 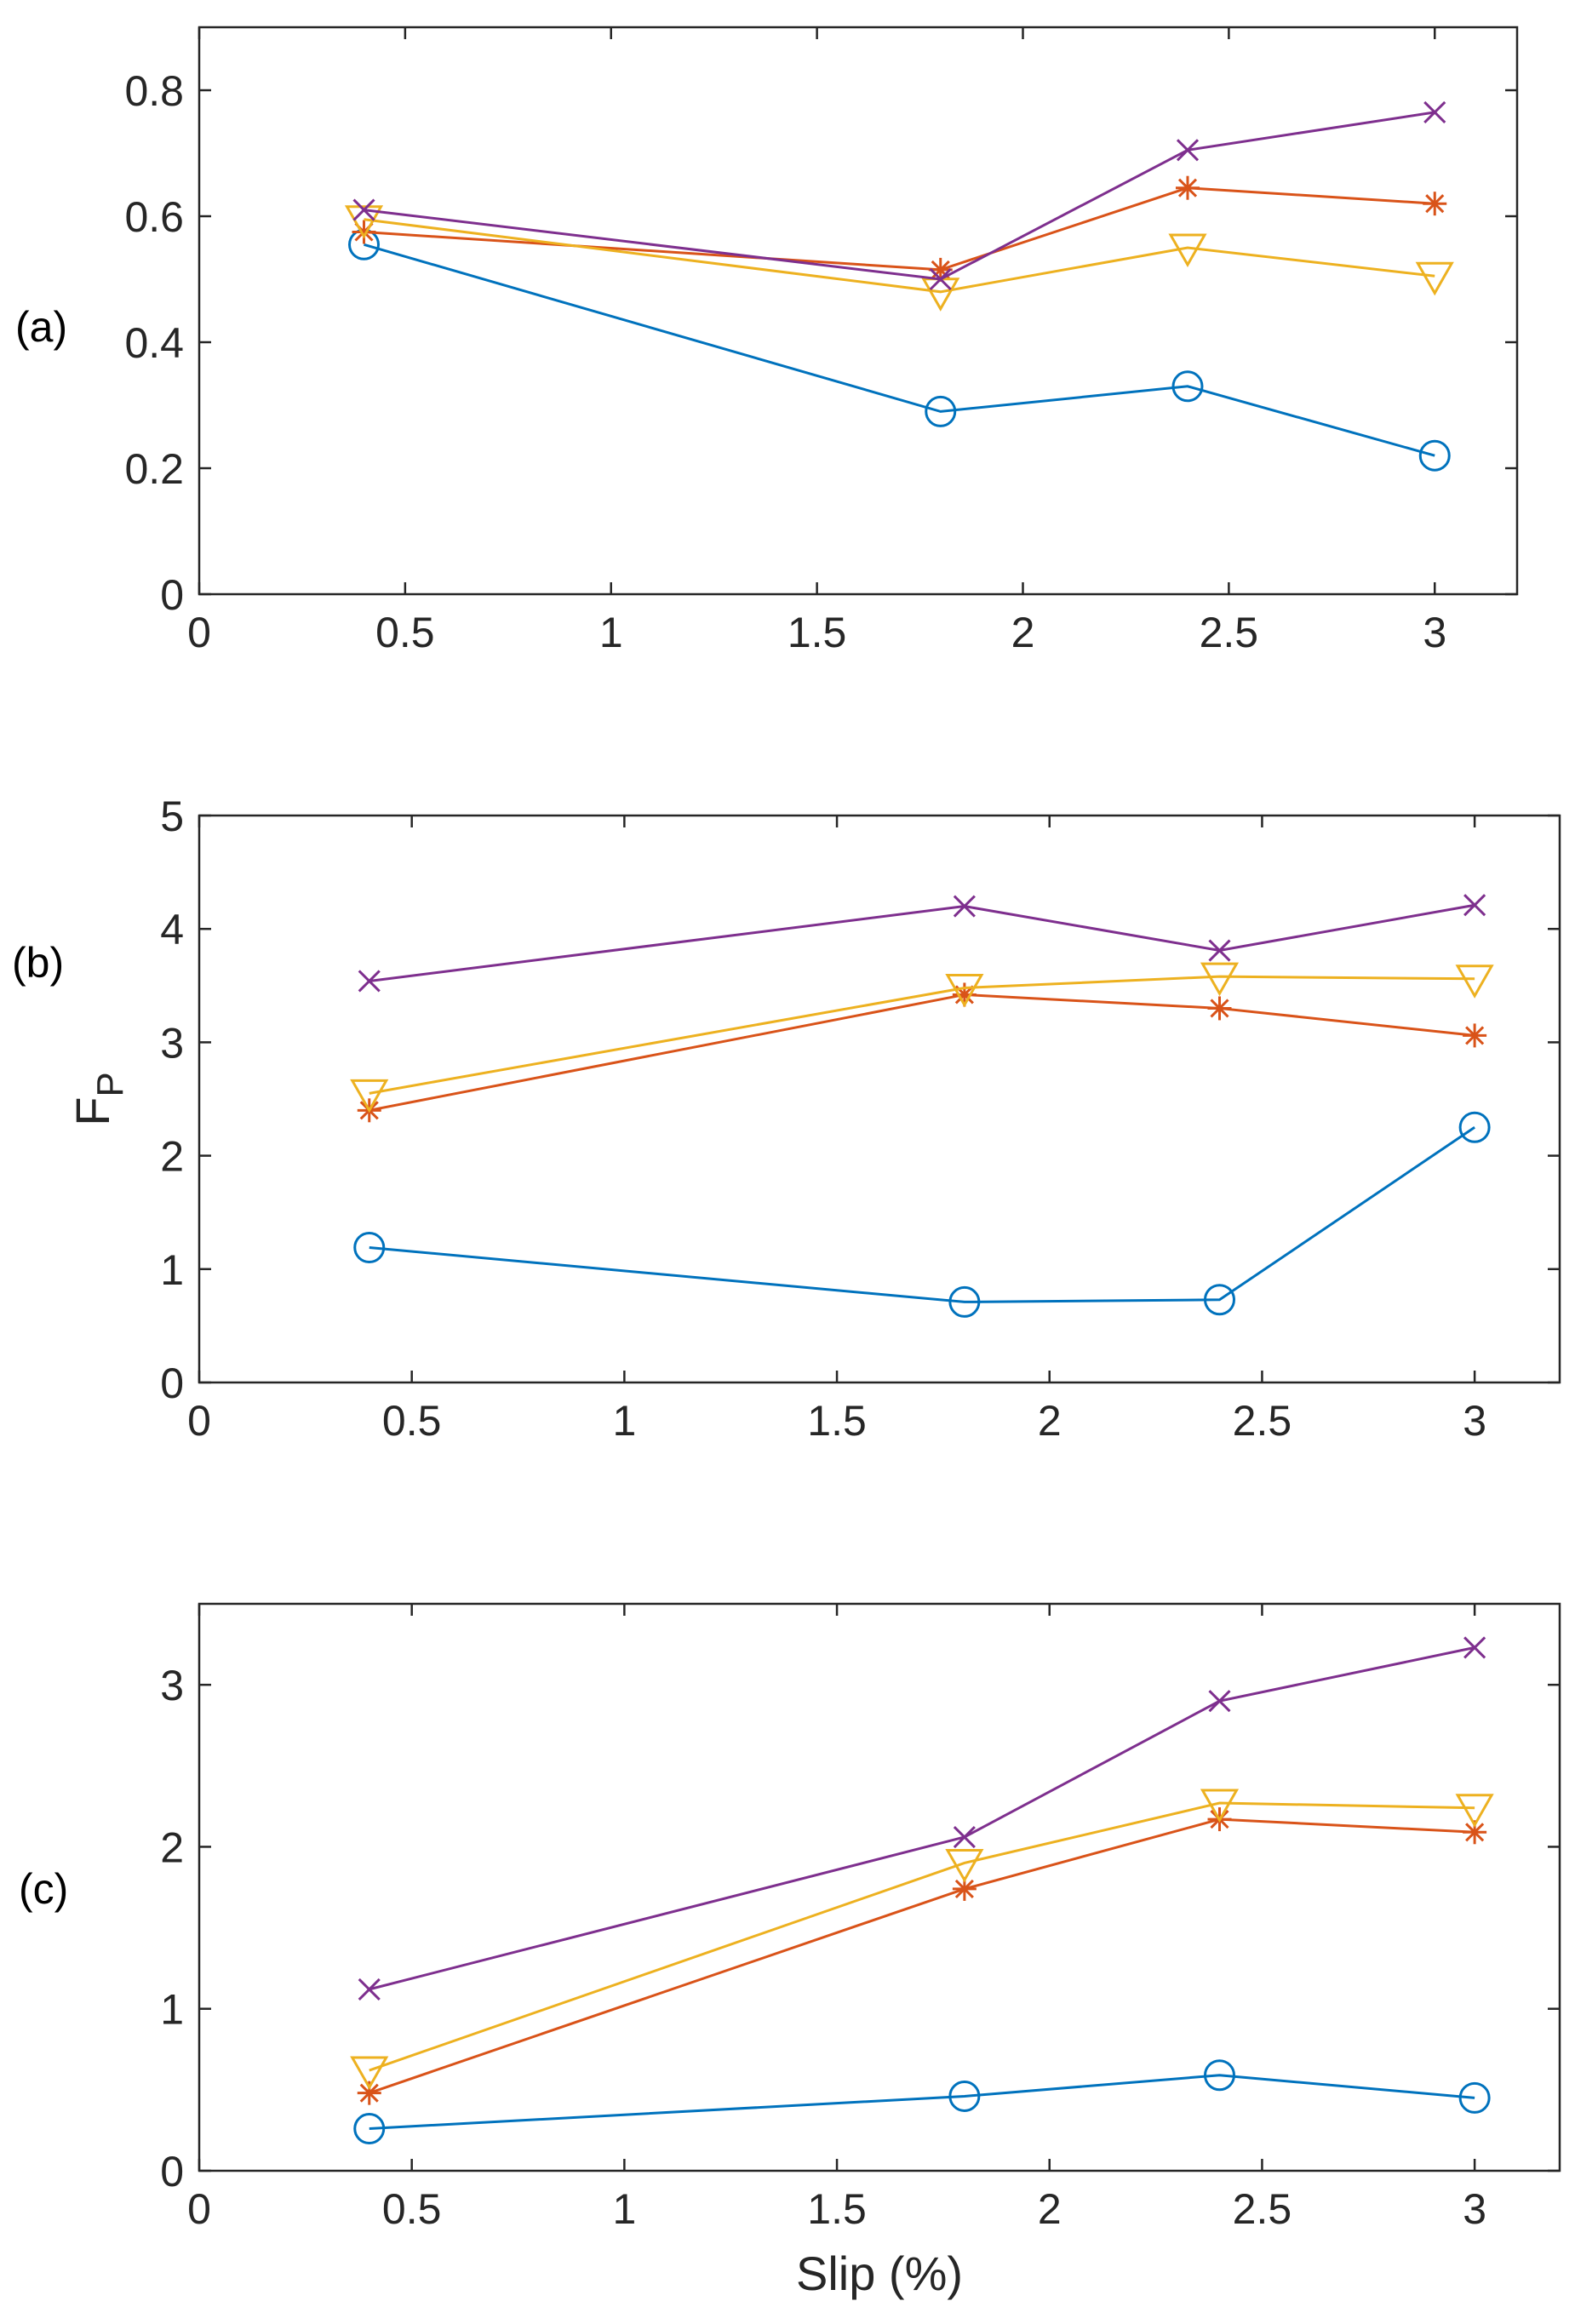 I want to click on y-axis-title: FP, so click(x=98, y=1099).